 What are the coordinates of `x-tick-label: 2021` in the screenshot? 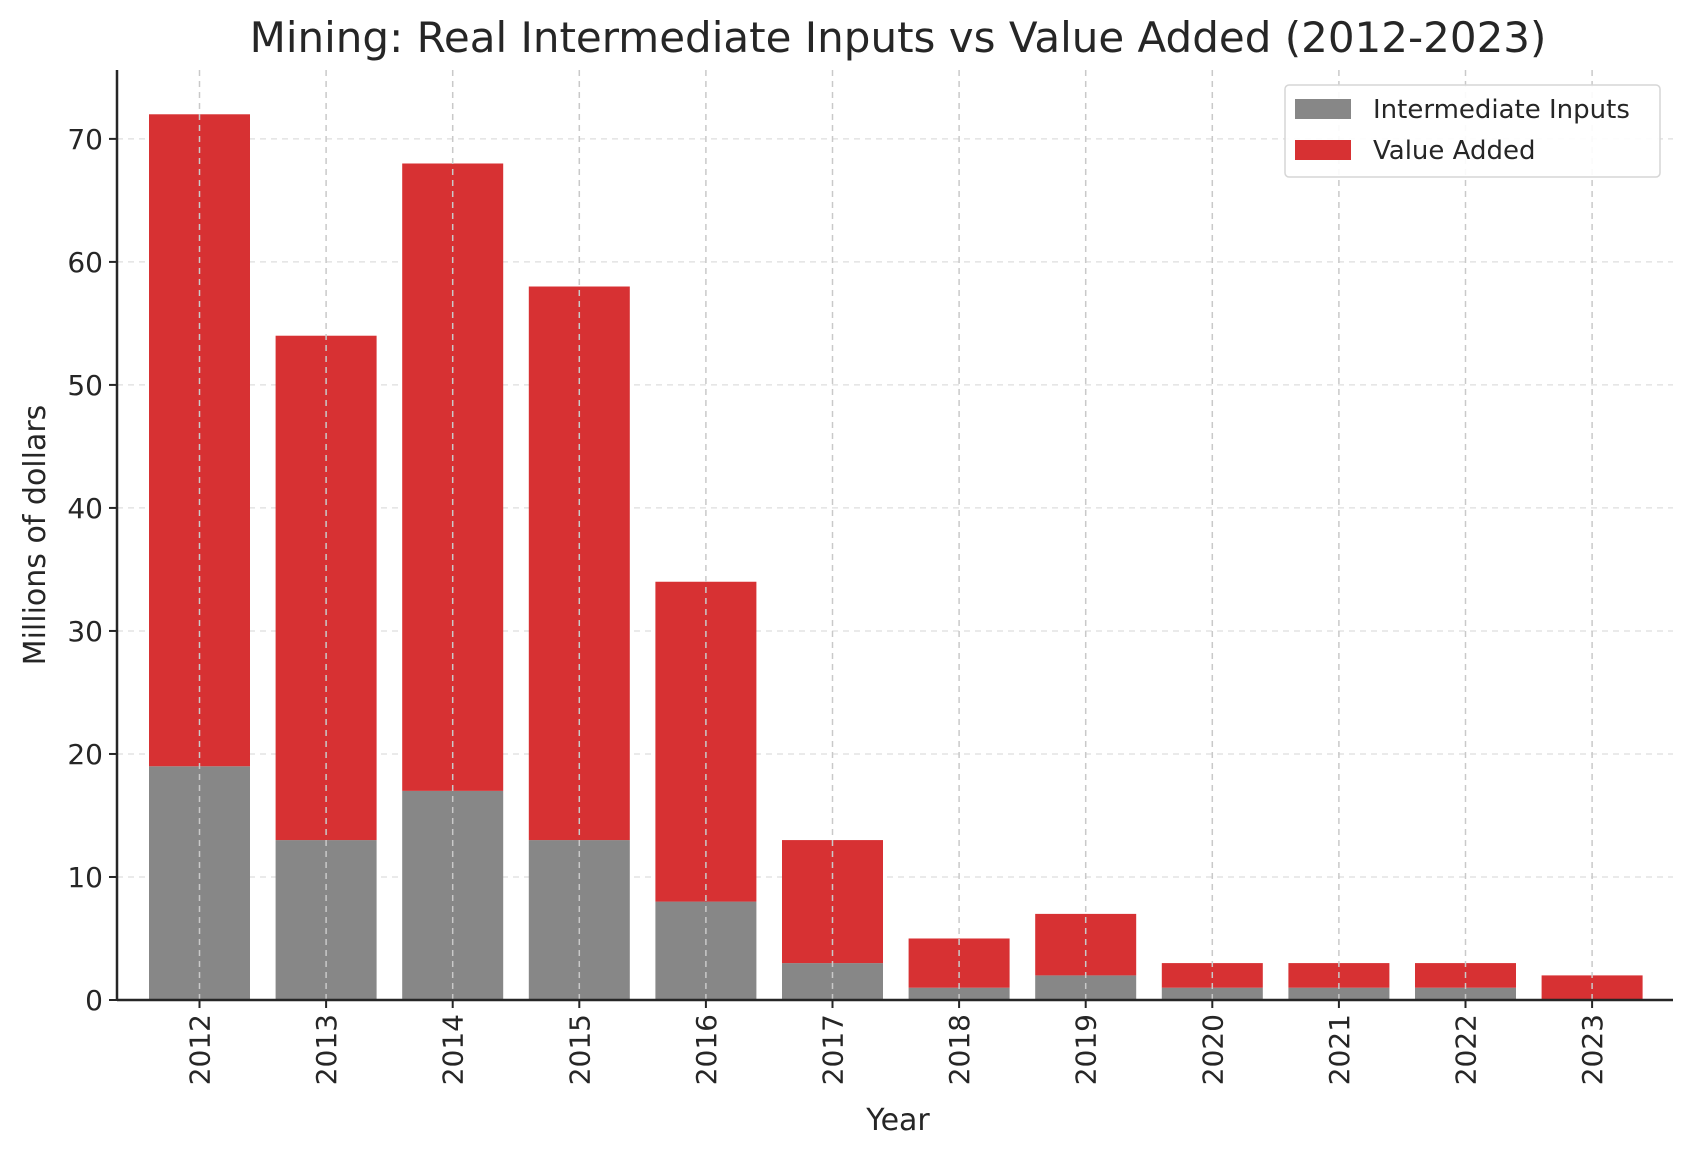 It's located at (1339, 1049).